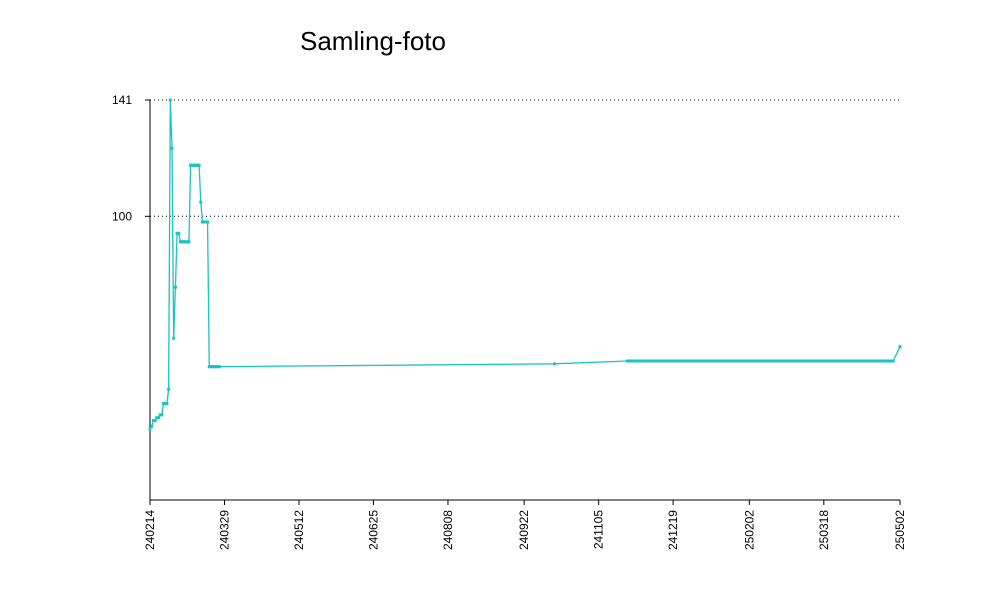 The height and width of the screenshot is (600, 1000). What do you see at coordinates (824, 530) in the screenshot?
I see `x-tick-label: 250318` at bounding box center [824, 530].